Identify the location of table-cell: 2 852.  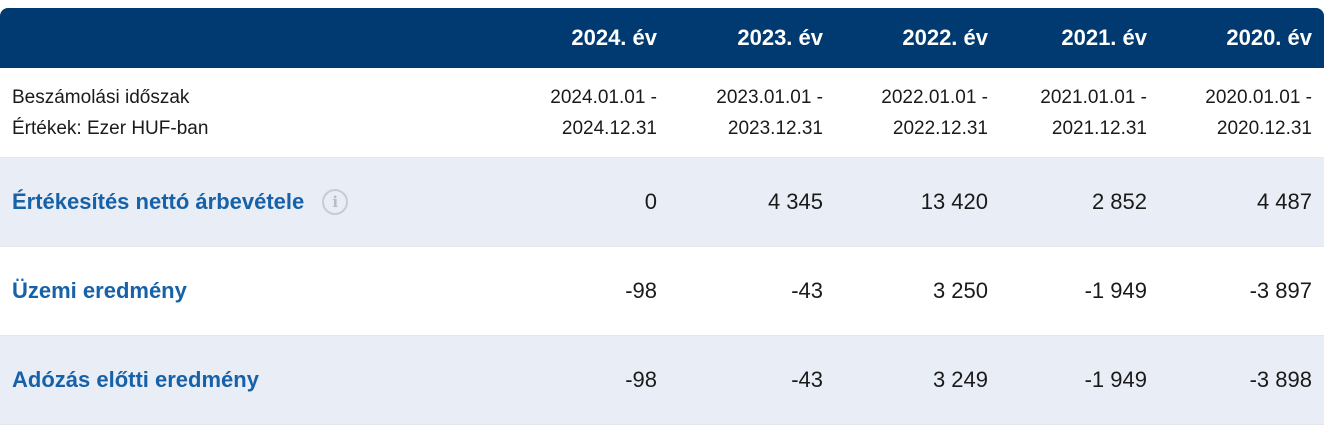
(1119, 201).